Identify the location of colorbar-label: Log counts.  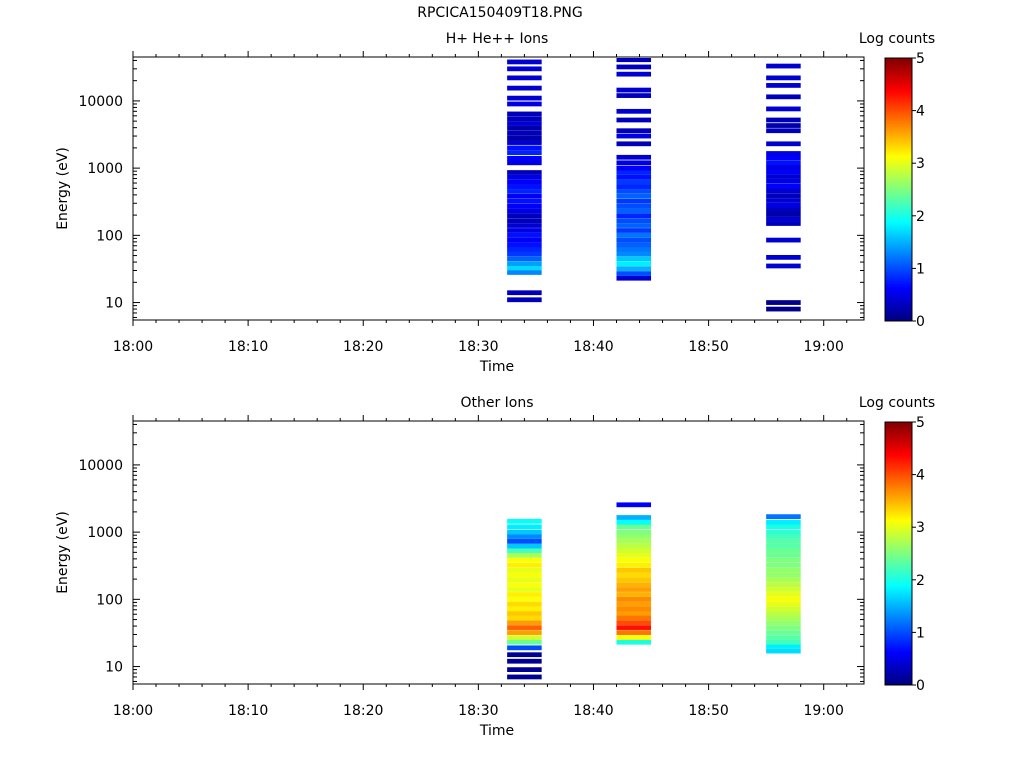
(897, 39).